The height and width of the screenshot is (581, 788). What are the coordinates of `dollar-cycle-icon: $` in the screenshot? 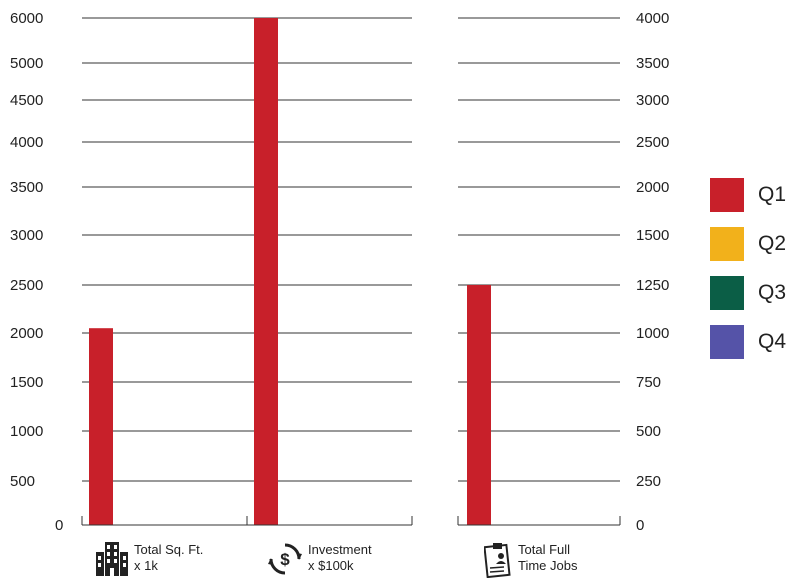 It's located at (285, 559).